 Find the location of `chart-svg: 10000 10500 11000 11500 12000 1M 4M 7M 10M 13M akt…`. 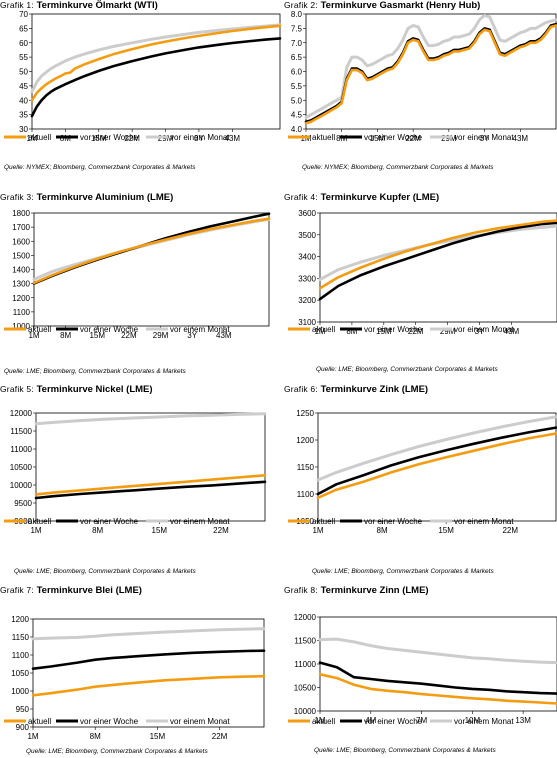

chart-svg: 10000 10500 11000 11500 12000 1M 4M 7M 10M 13M akt… is located at coordinates (422, 669).